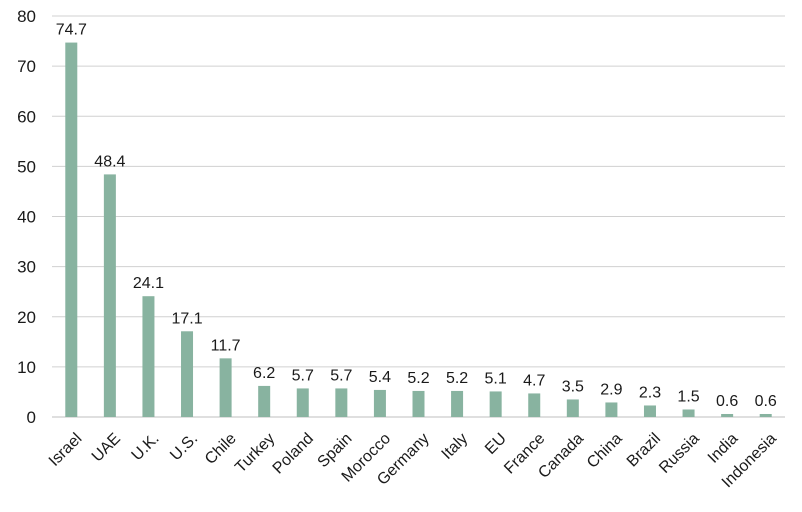 Image resolution: width=802 pixels, height=512 pixels. Describe the element at coordinates (225, 387) in the screenshot. I see `bar-chile` at that location.